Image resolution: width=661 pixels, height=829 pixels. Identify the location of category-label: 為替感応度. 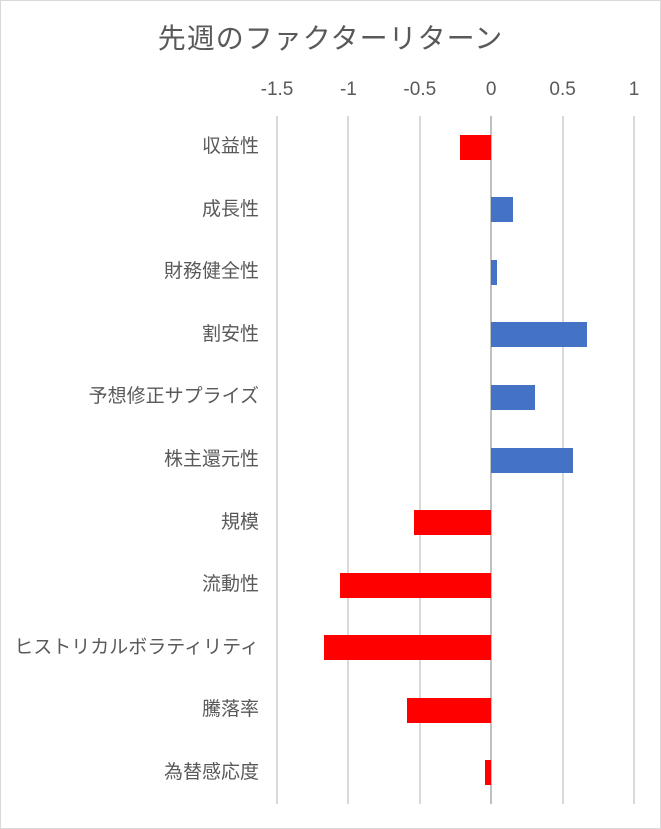
(211, 772).